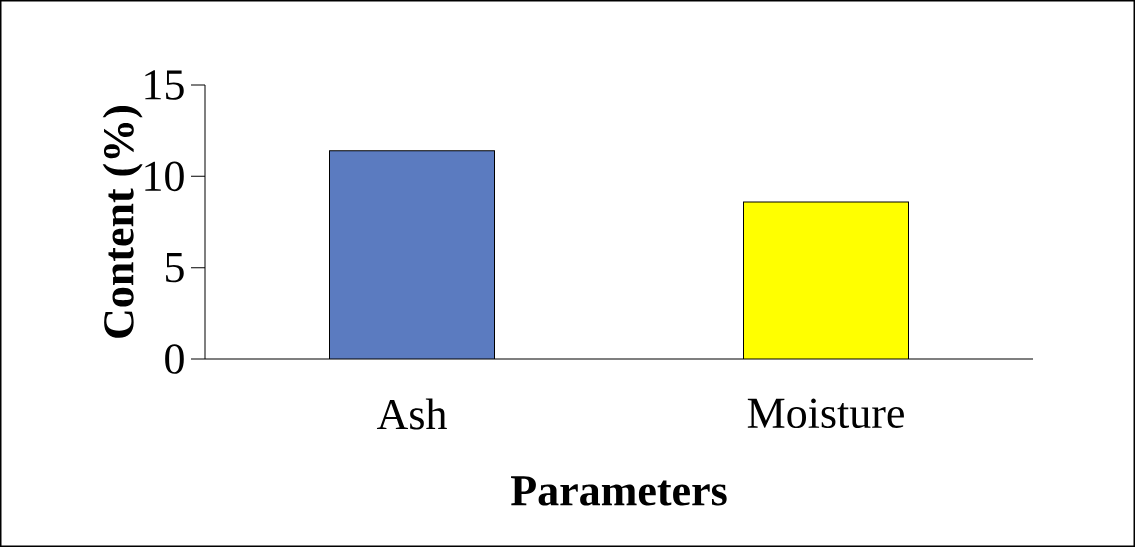 The width and height of the screenshot is (1135, 547). I want to click on y-tick-label: 10, so click(164, 176).